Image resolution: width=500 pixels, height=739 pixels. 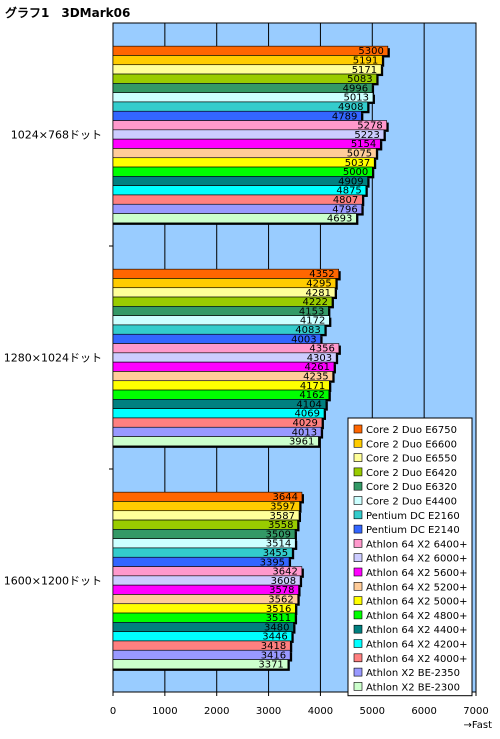 What do you see at coordinates (304, 423) in the screenshot?
I see `bar-value-label: 4029` at bounding box center [304, 423].